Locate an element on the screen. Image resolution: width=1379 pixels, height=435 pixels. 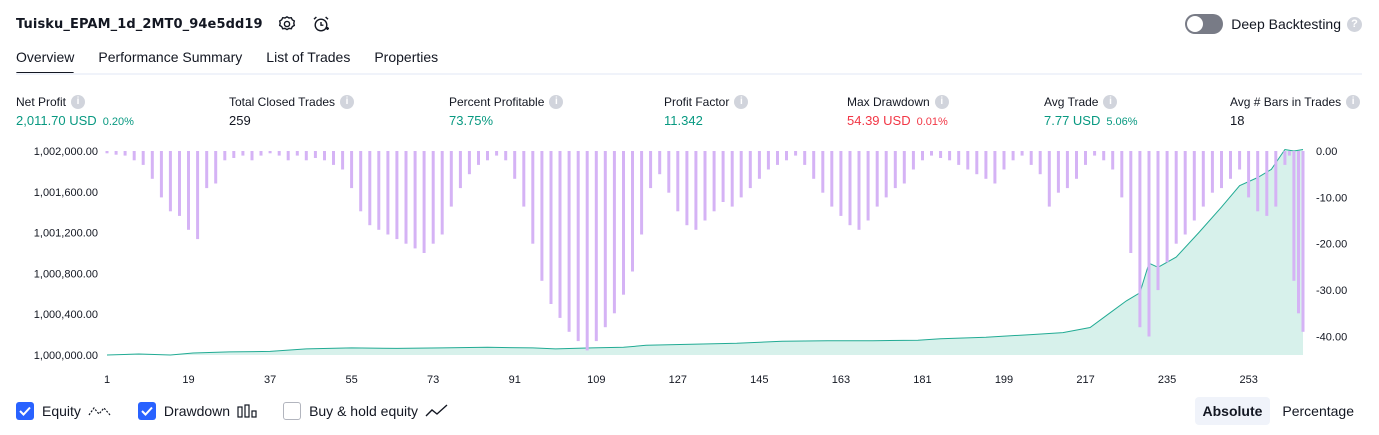
absolute-button: Absolute is located at coordinates (1232, 411).